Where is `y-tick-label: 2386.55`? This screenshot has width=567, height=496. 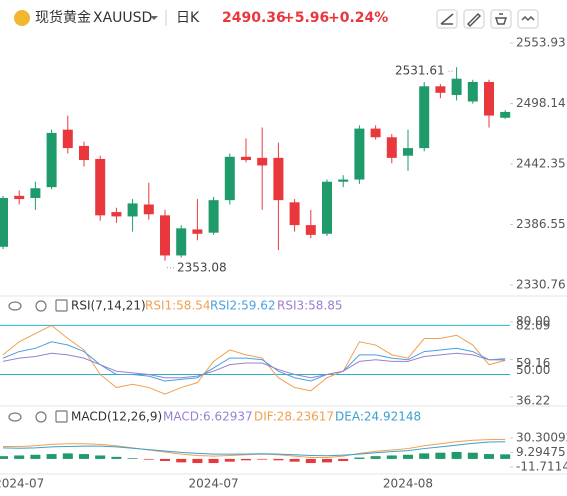
y-tick-label: 2386.55 is located at coordinates (541, 224).